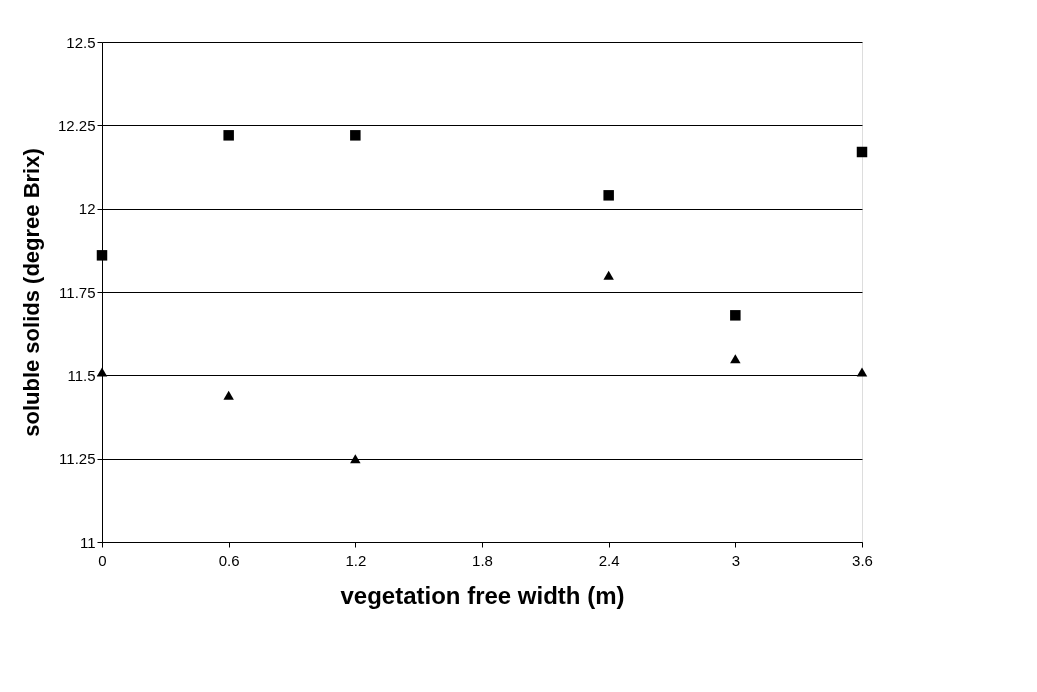  What do you see at coordinates (81, 375) in the screenshot?
I see `y-tick-label: 11.5` at bounding box center [81, 375].